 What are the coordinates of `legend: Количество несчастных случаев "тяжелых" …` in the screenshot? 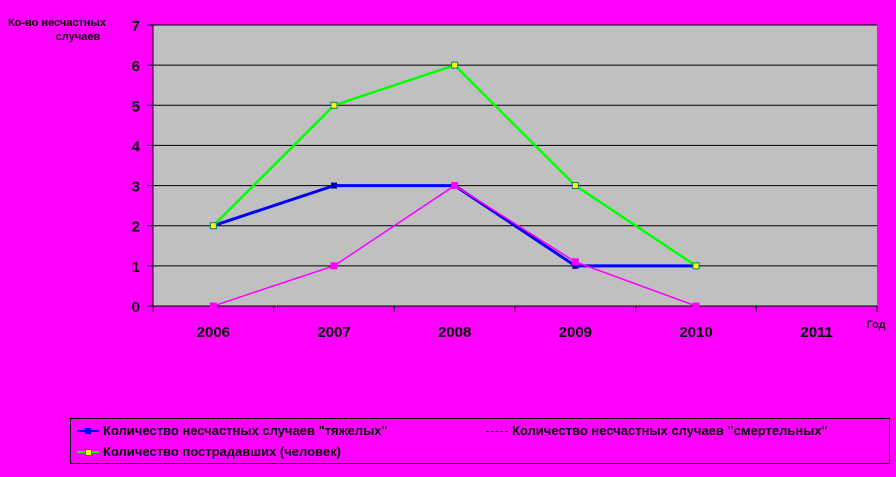 It's located at (480, 441).